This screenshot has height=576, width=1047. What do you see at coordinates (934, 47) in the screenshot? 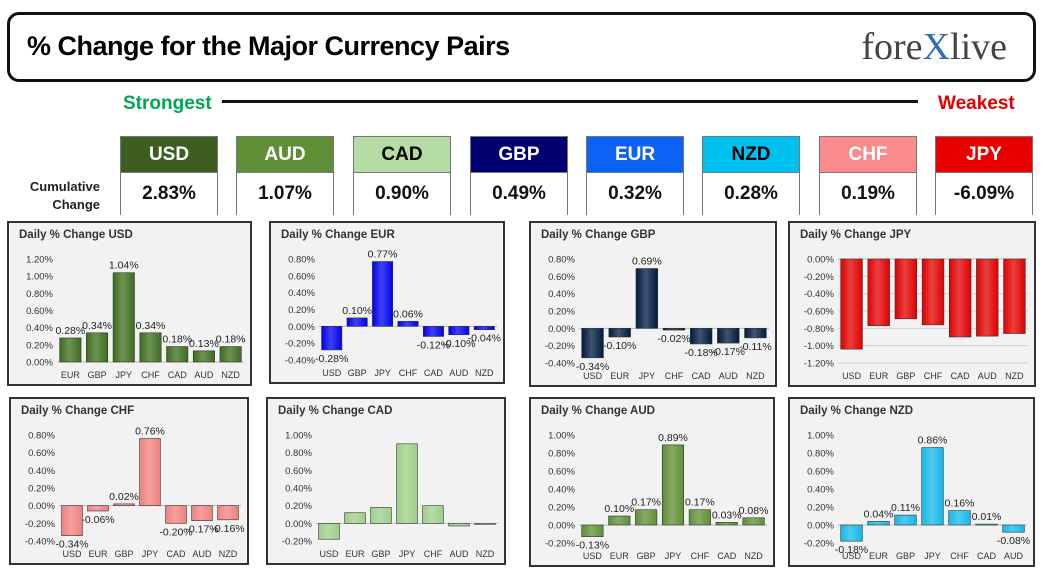
I see `forexlive-logo: foreXlive` at bounding box center [934, 47].